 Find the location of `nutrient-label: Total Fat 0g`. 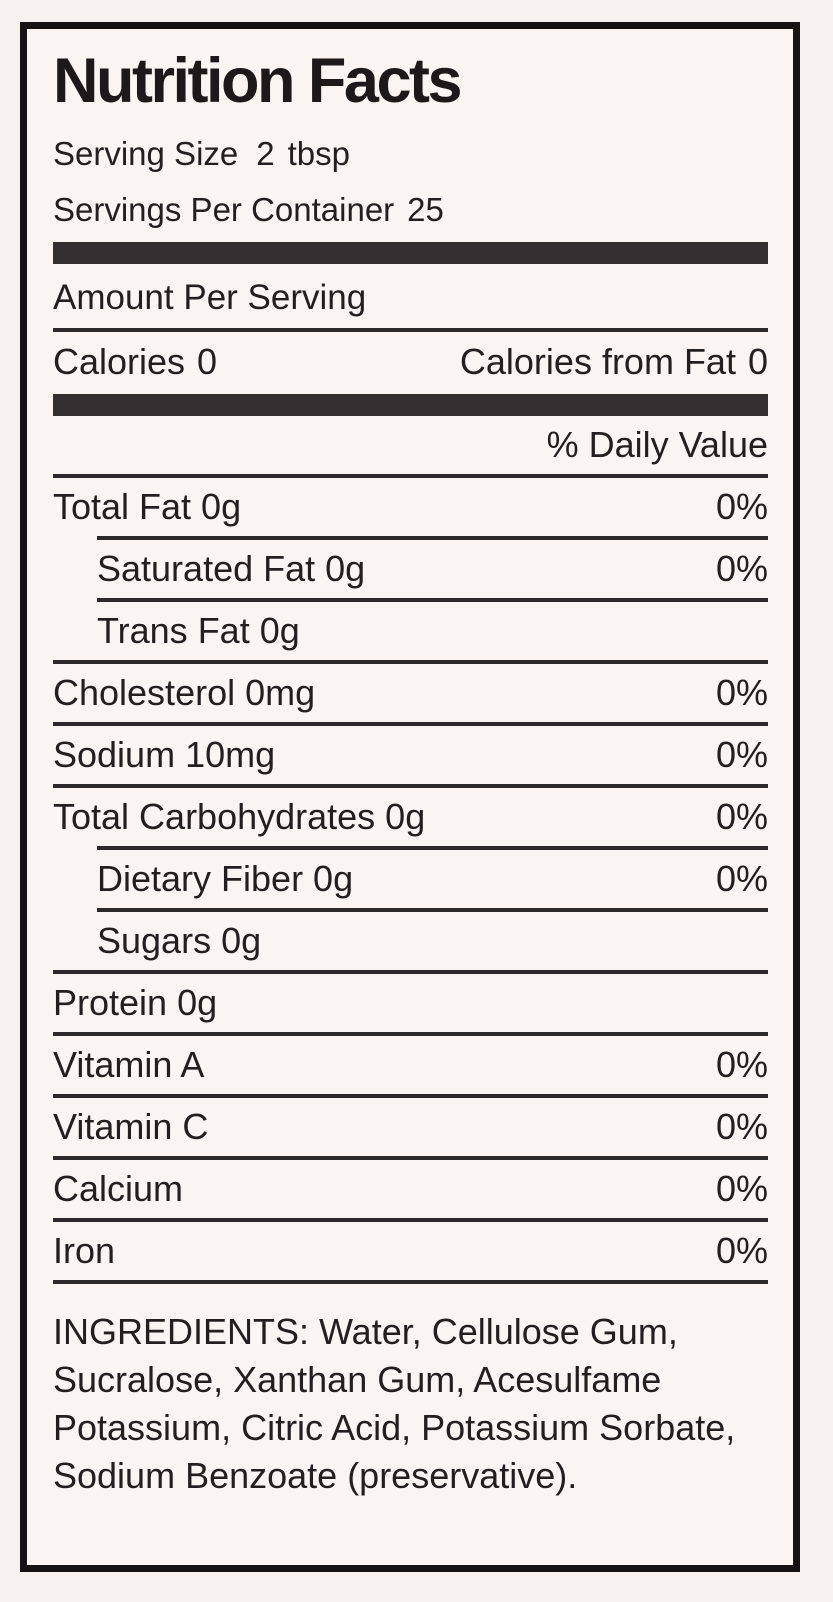

nutrient-label: Total Fat 0g is located at coordinates (147, 506).